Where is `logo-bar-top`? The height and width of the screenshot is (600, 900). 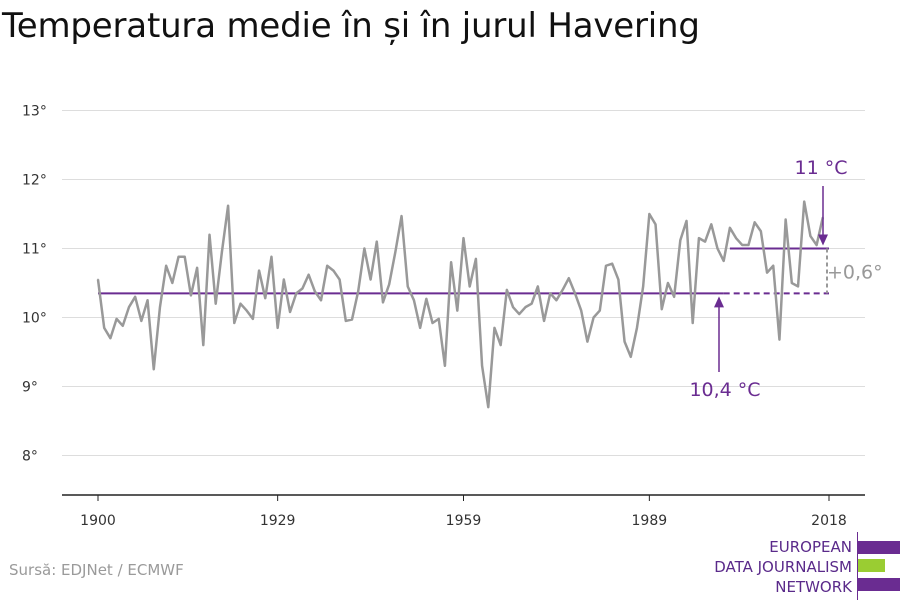
logo-bar-top is located at coordinates (878, 547).